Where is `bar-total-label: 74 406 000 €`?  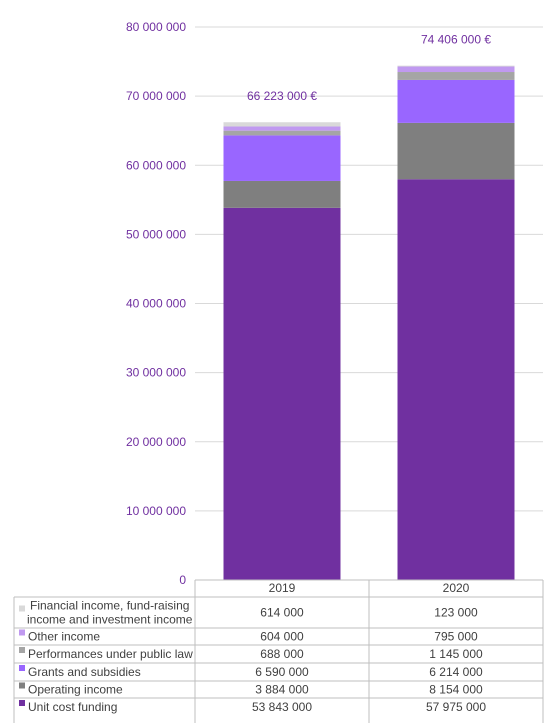
bar-total-label: 74 406 000 € is located at coordinates (456, 40).